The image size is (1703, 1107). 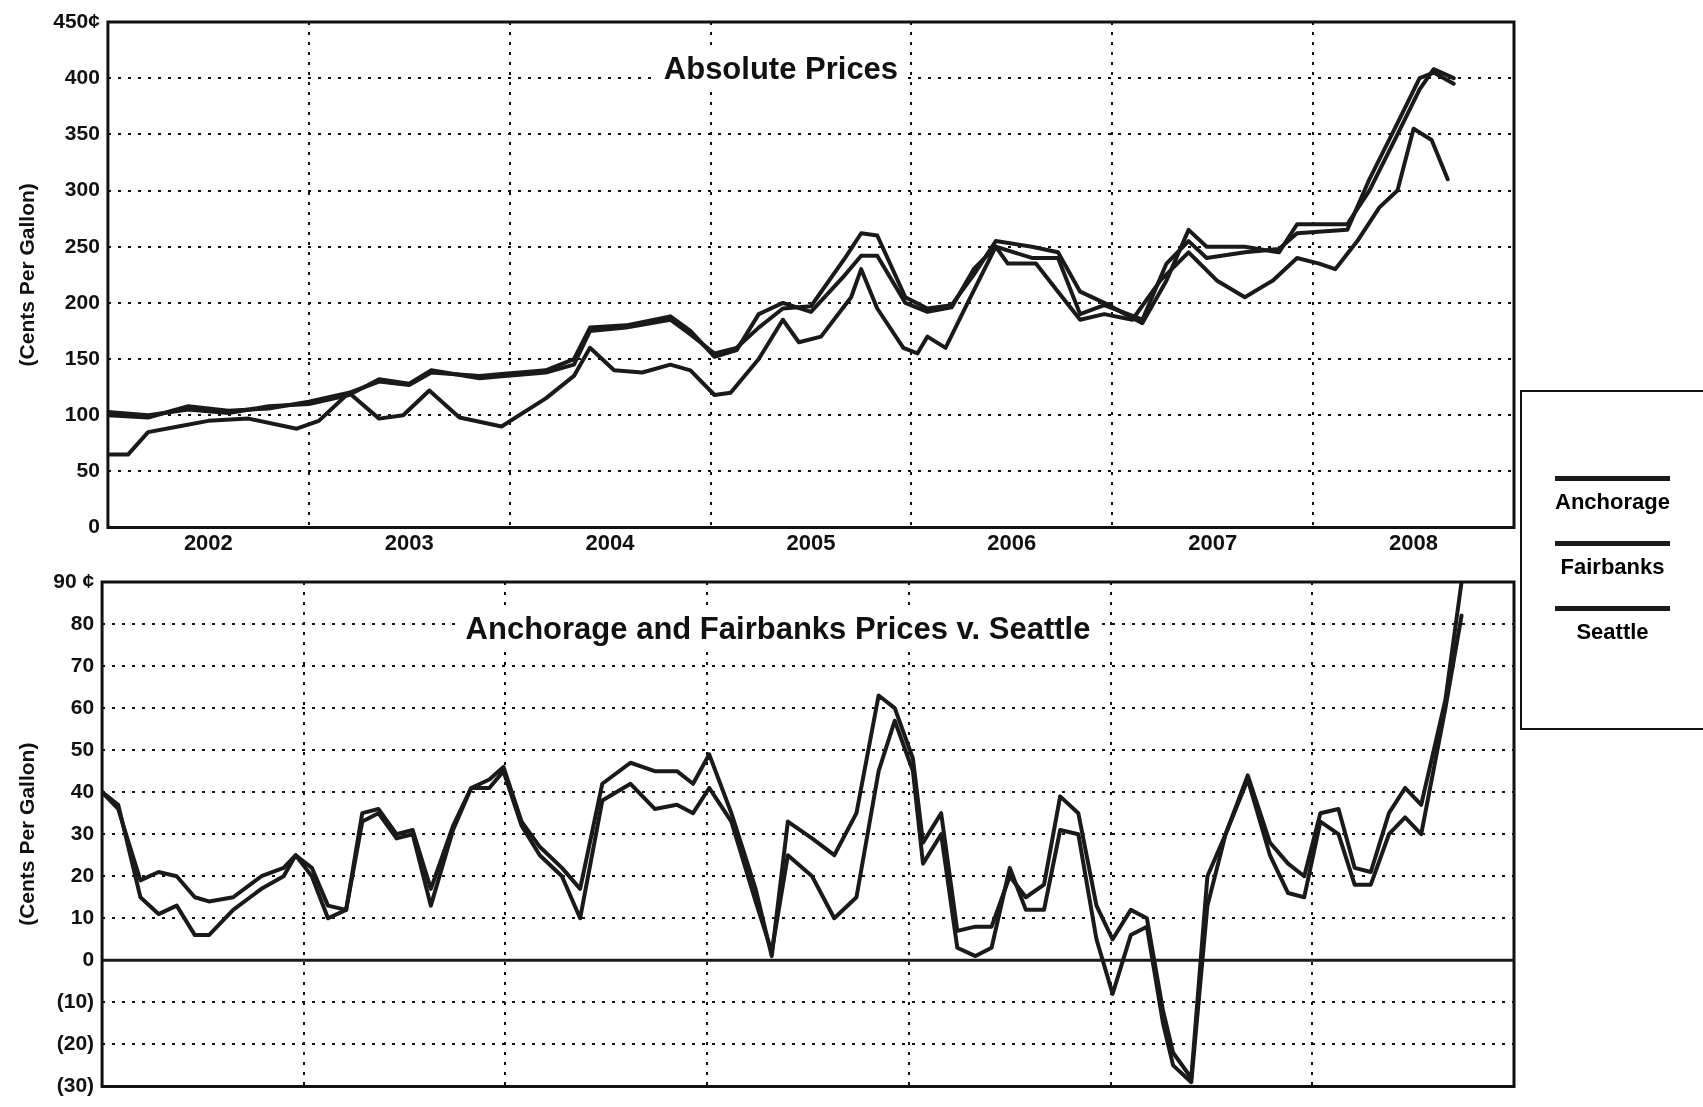 I want to click on x-tick-label: 2008, so click(x=1414, y=542).